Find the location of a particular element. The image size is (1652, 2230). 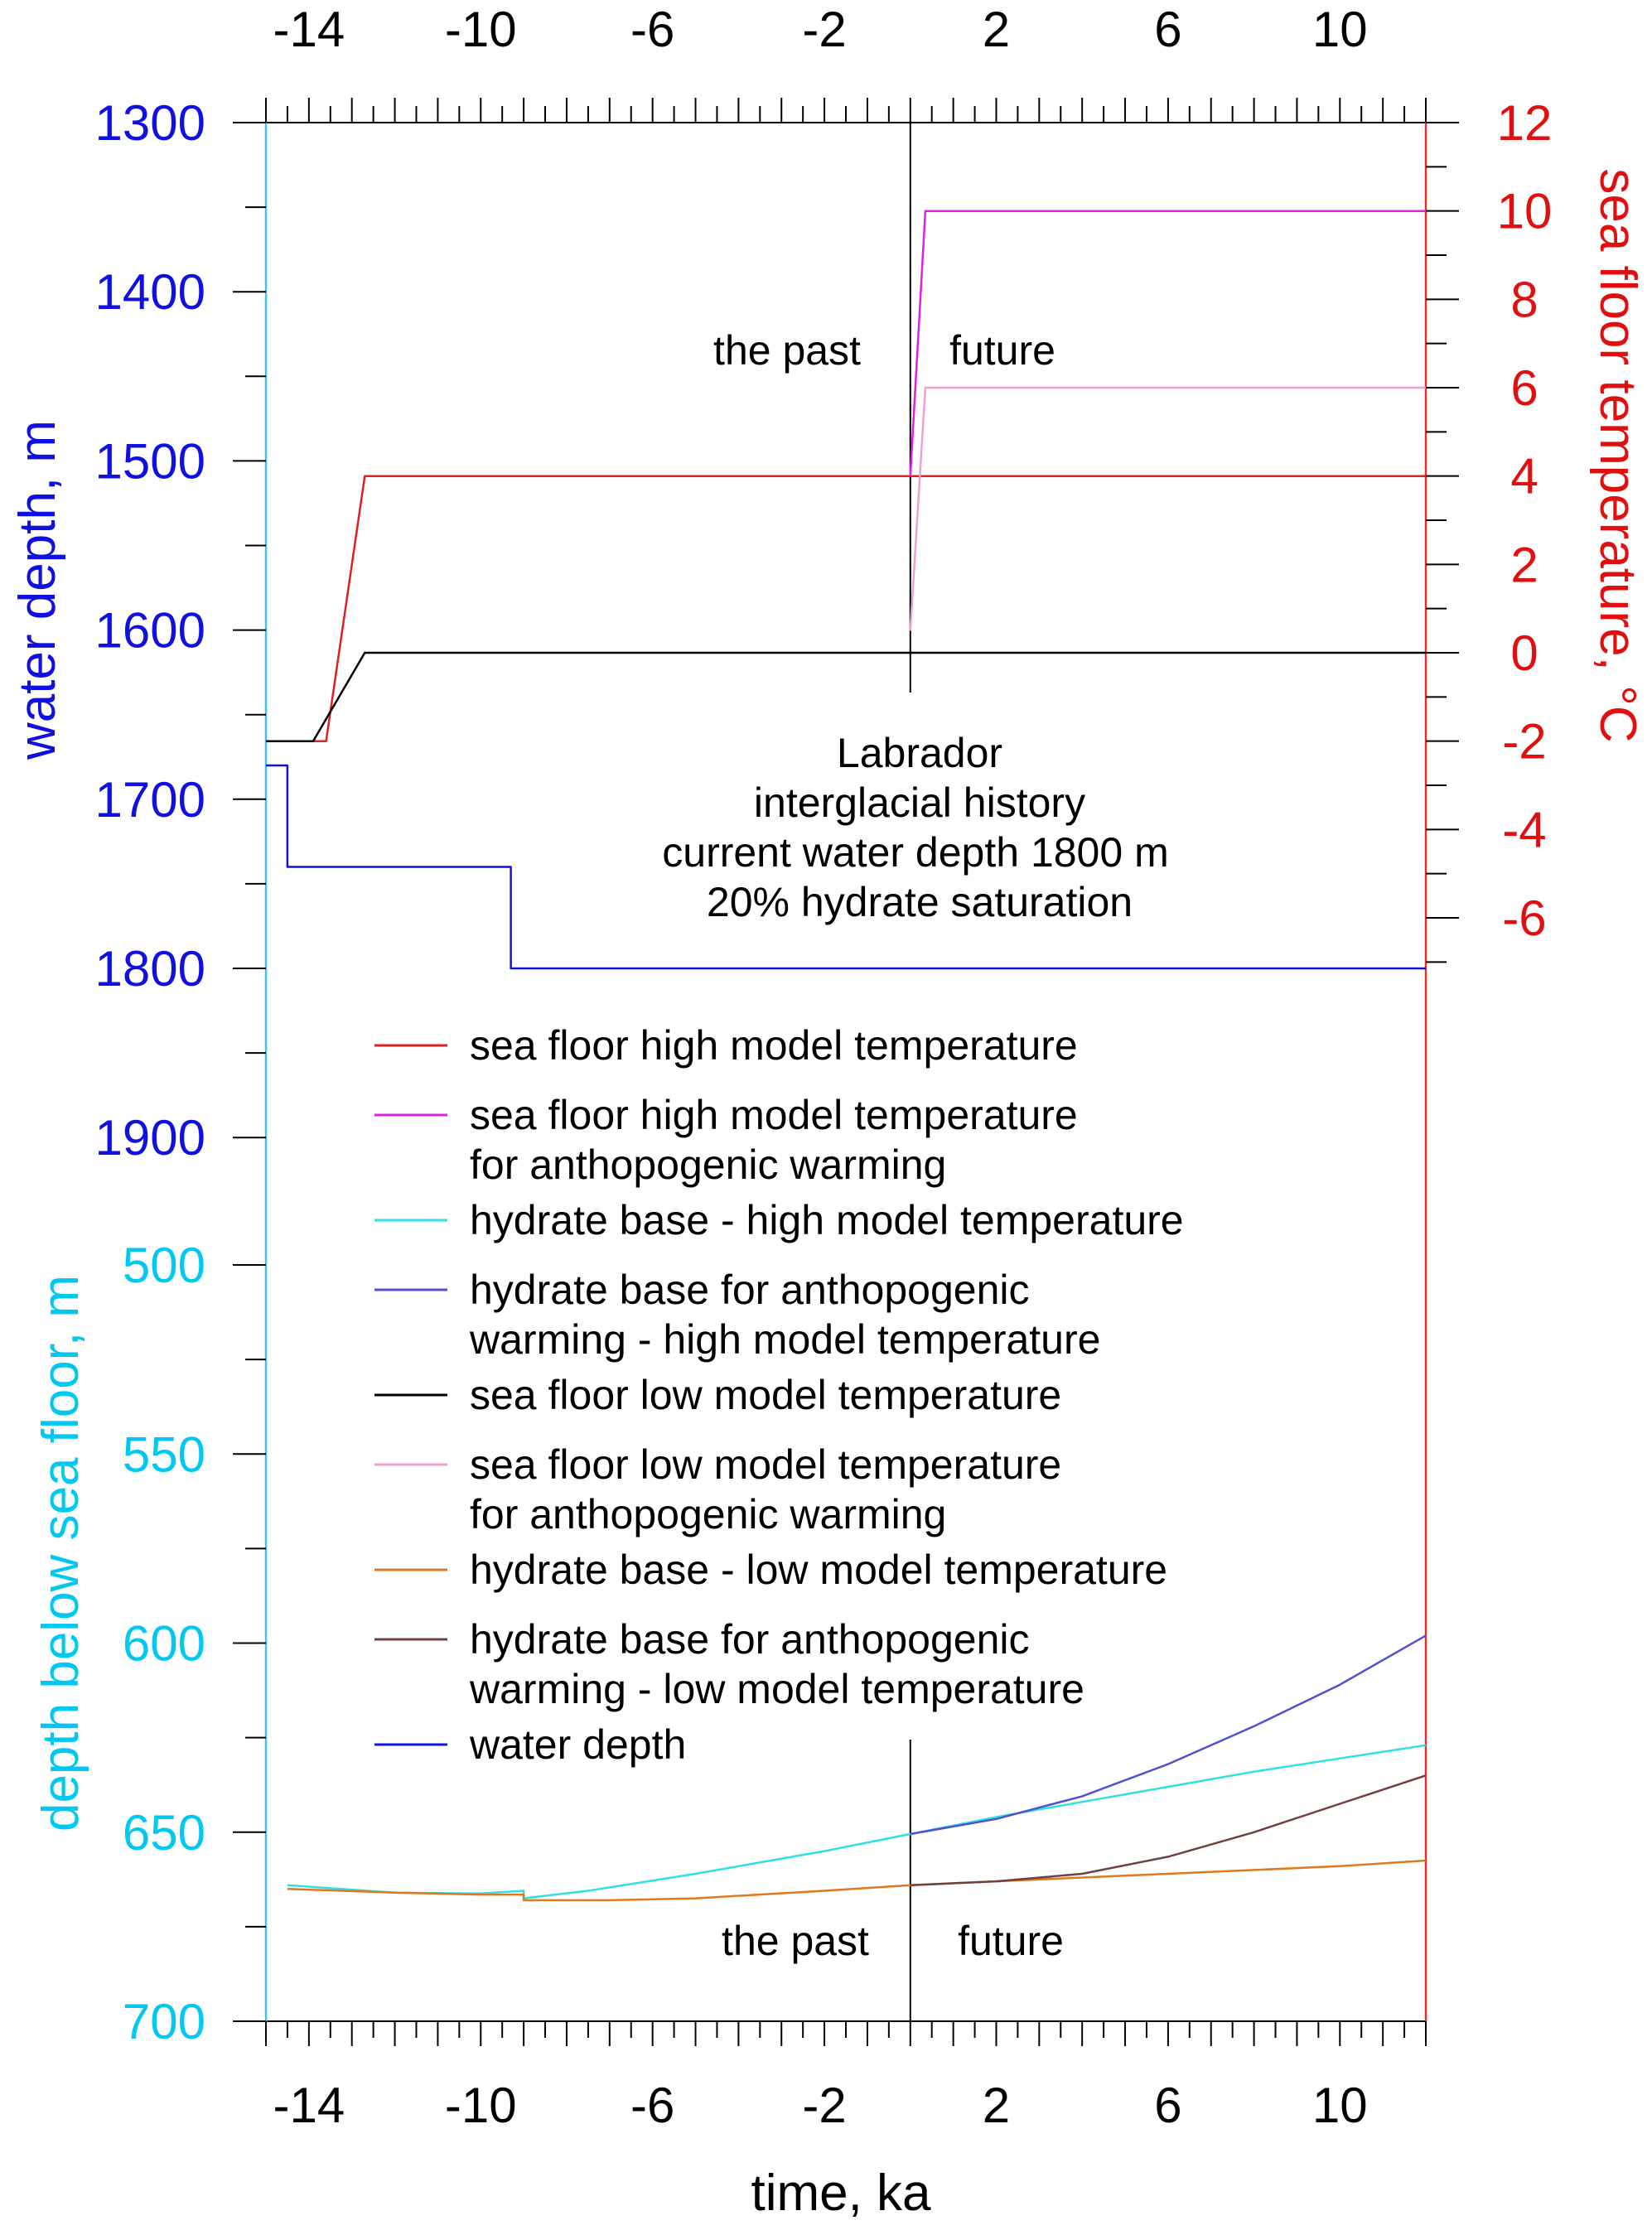

annotation-info-line-3: current water depth 1800 m is located at coordinates (915, 853).